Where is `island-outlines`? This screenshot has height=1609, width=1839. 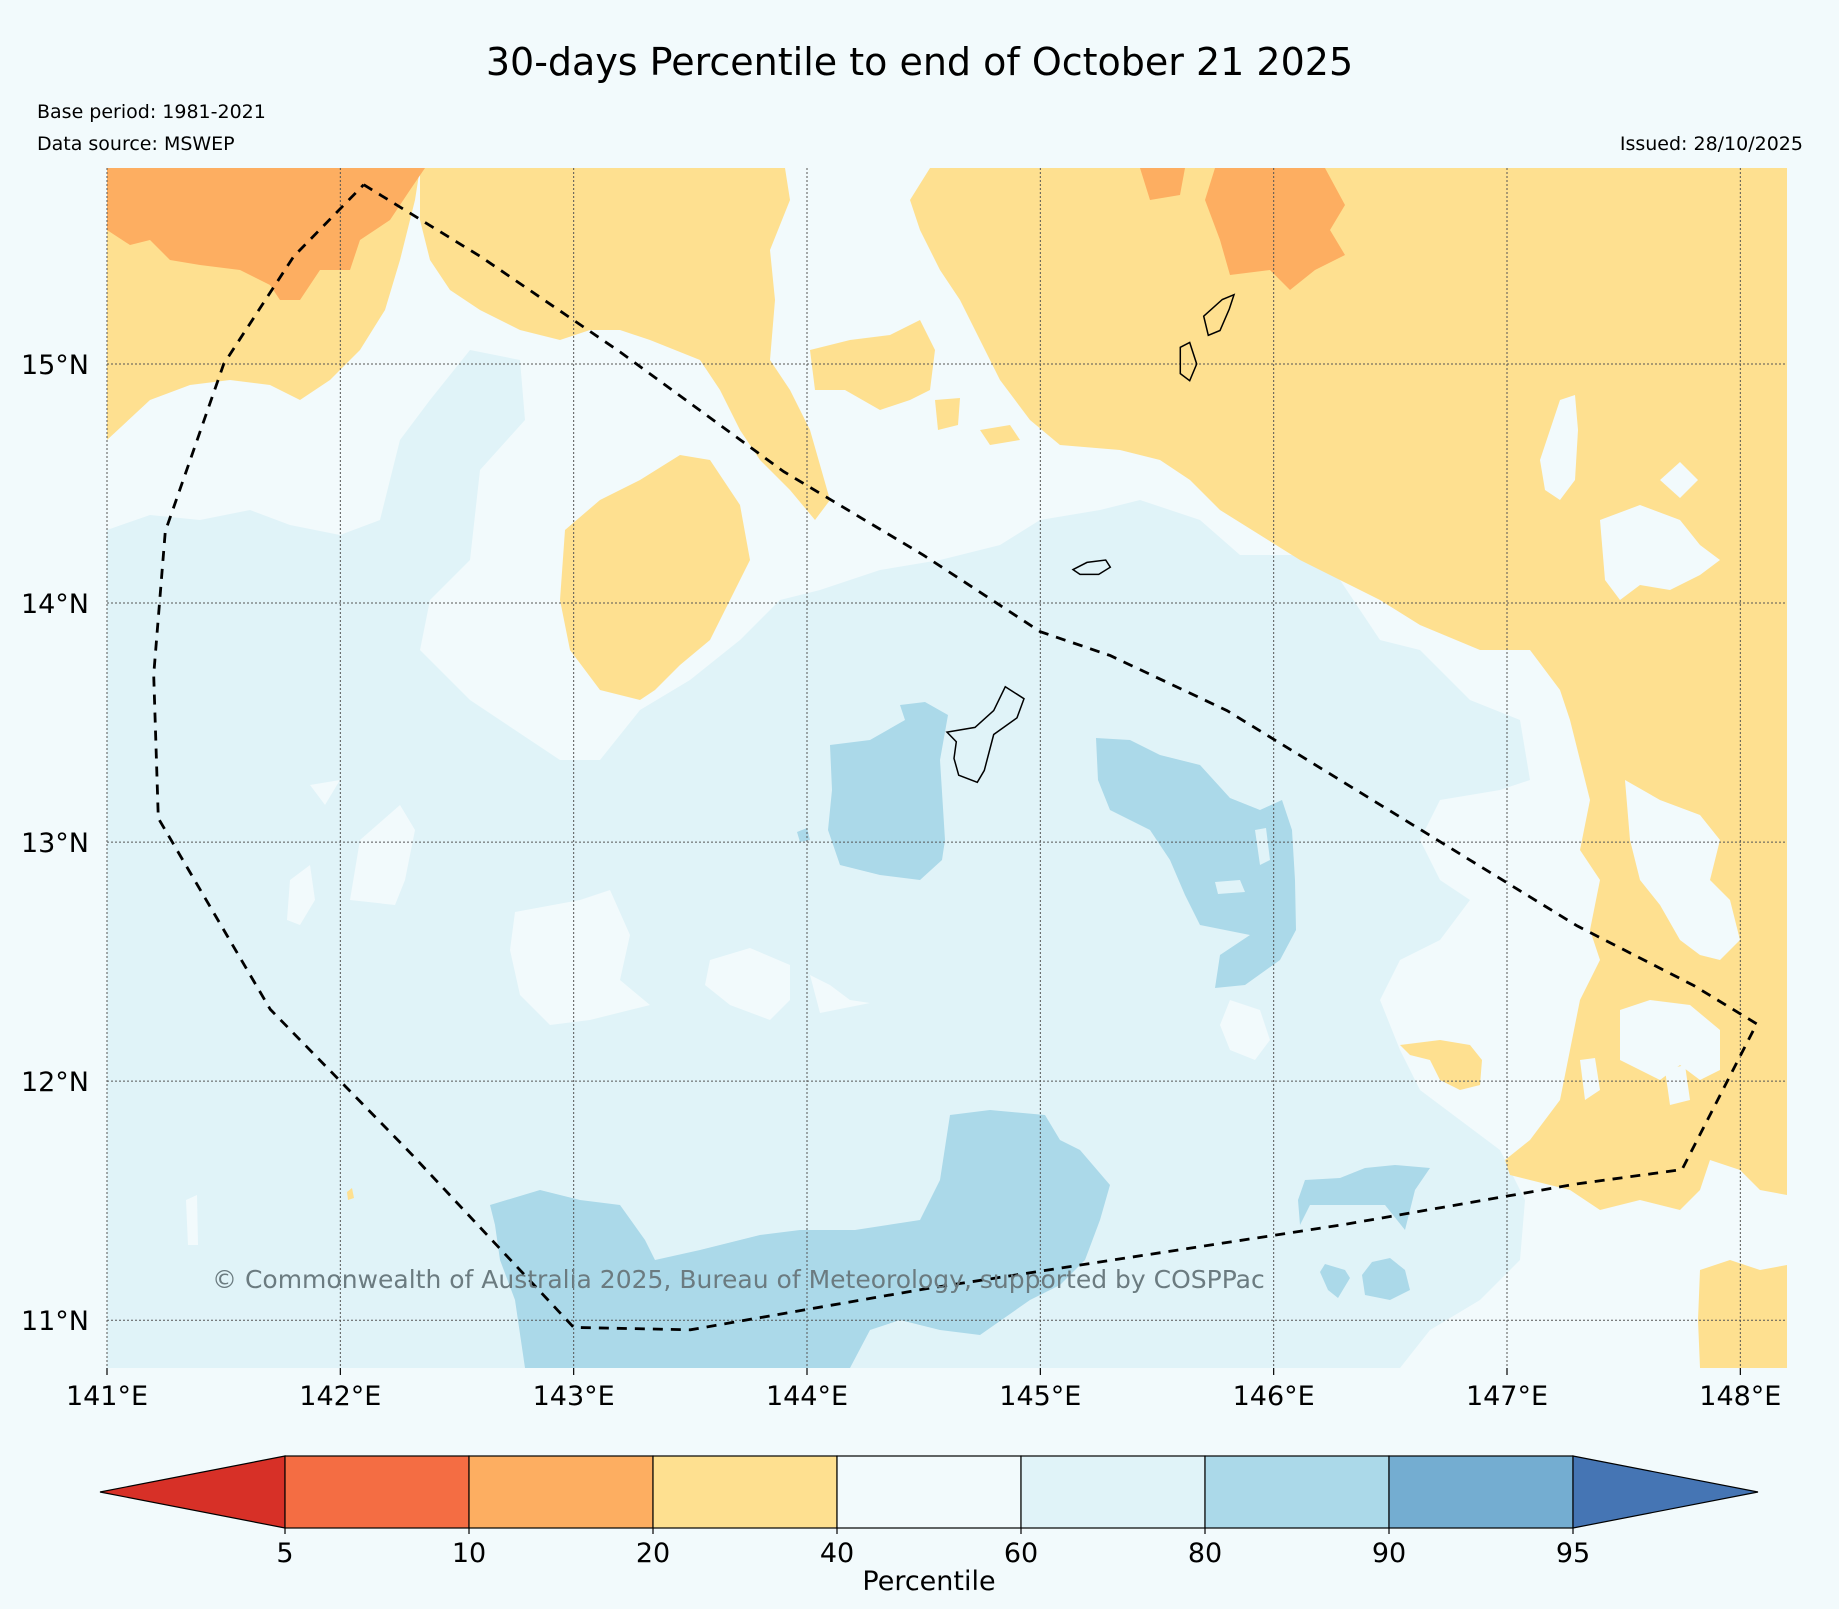 island-outlines is located at coordinates (1090, 538).